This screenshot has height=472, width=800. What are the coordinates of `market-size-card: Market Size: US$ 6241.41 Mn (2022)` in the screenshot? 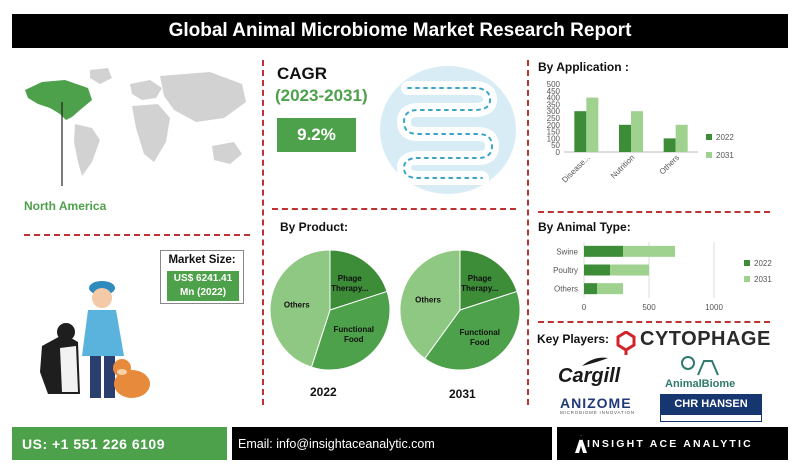 It's located at (202, 277).